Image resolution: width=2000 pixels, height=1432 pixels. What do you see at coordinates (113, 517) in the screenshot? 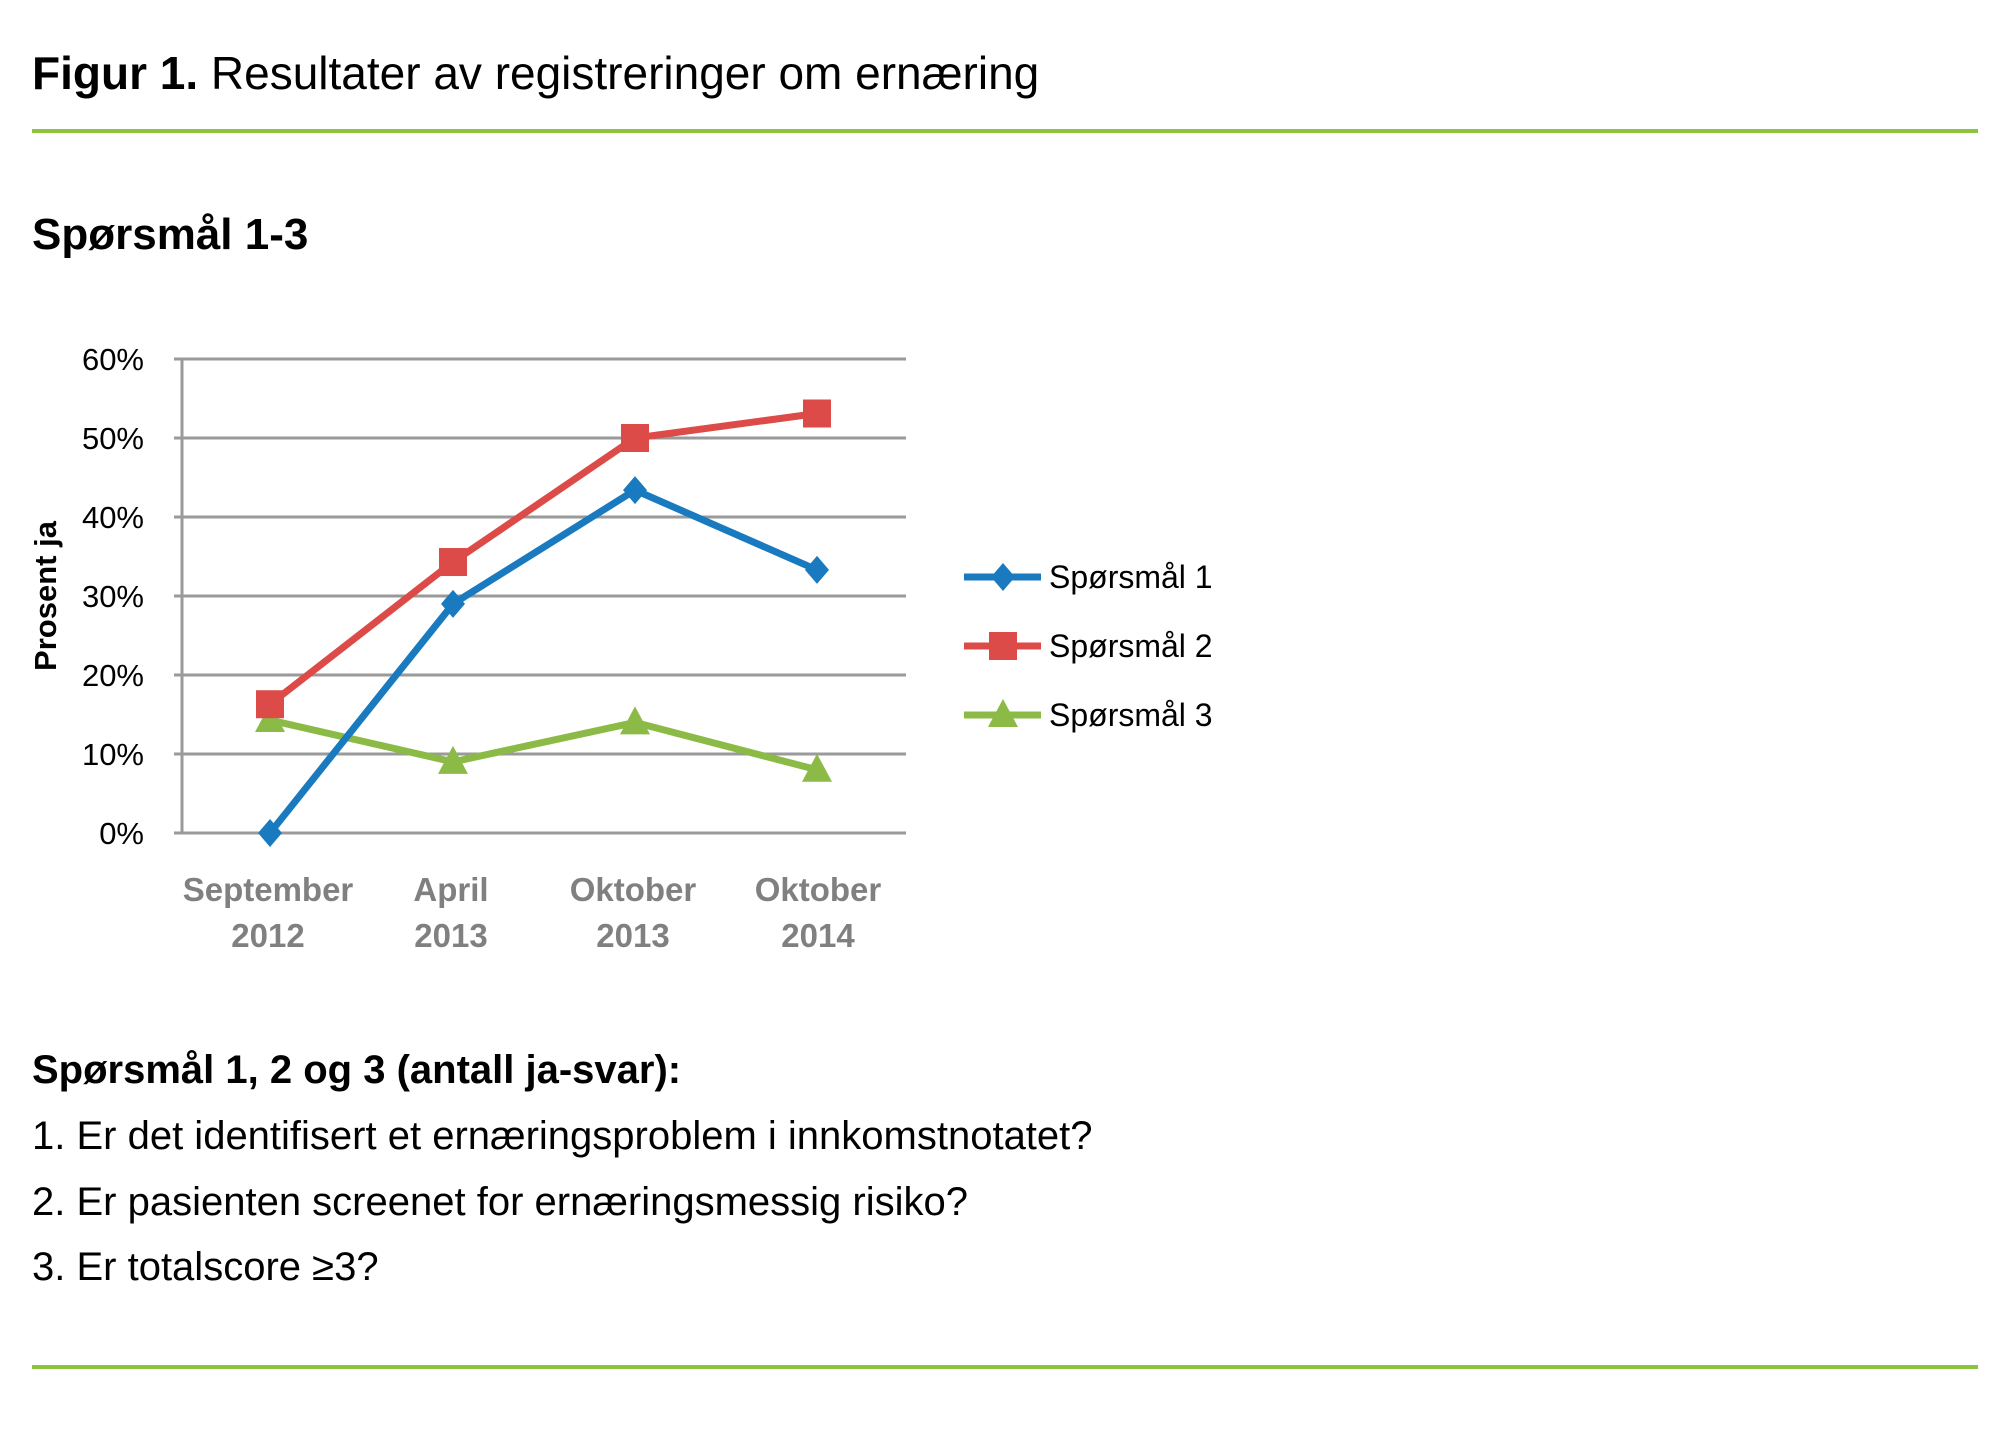
I see `y-tick-label: 40%` at bounding box center [113, 517].